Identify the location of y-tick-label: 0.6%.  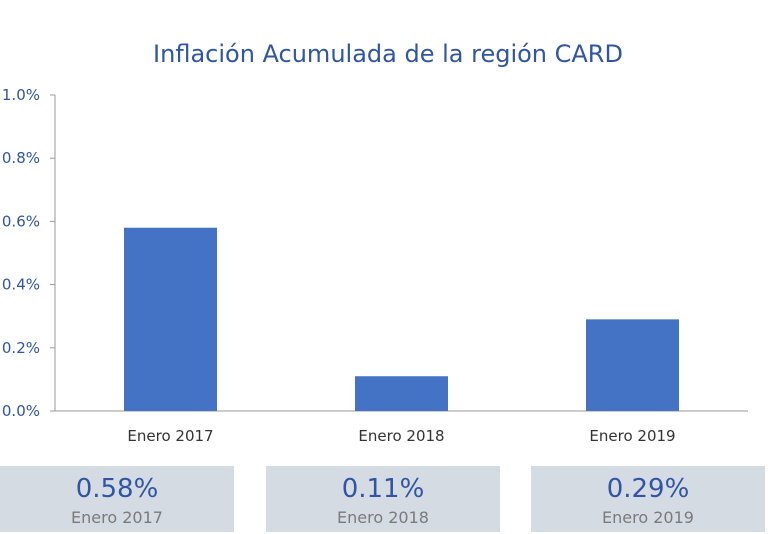
(21, 221).